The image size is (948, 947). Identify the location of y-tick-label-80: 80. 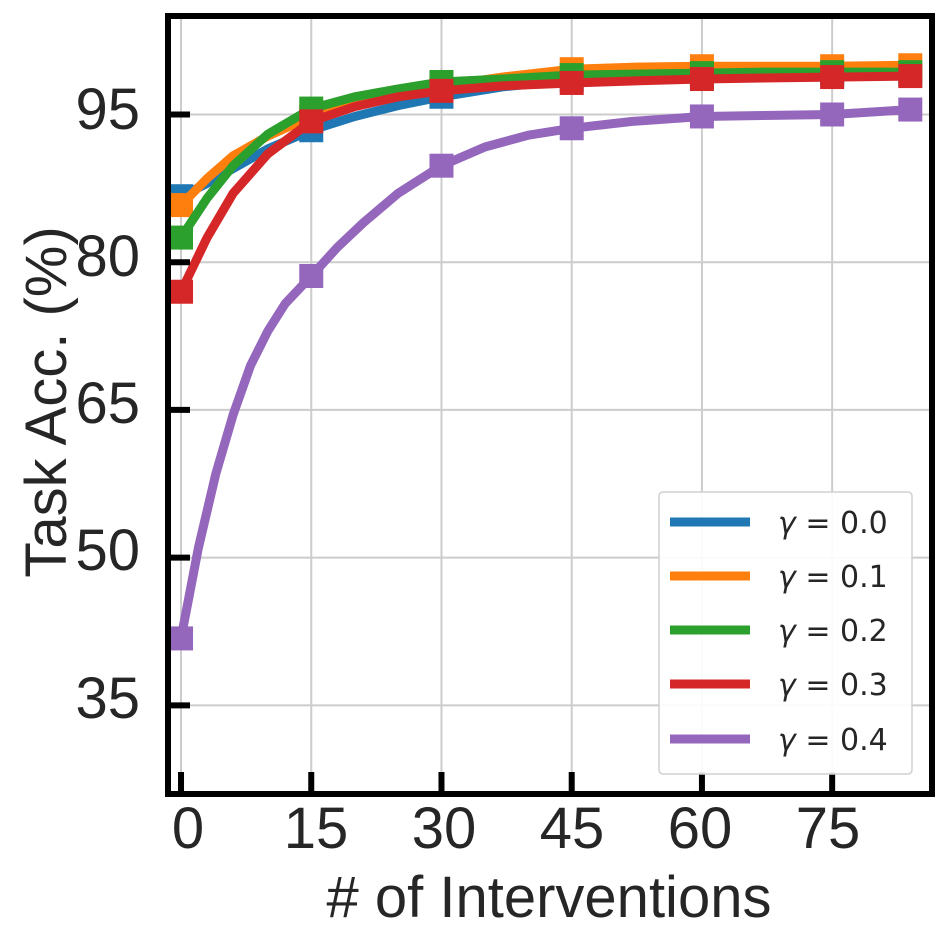
(107, 256).